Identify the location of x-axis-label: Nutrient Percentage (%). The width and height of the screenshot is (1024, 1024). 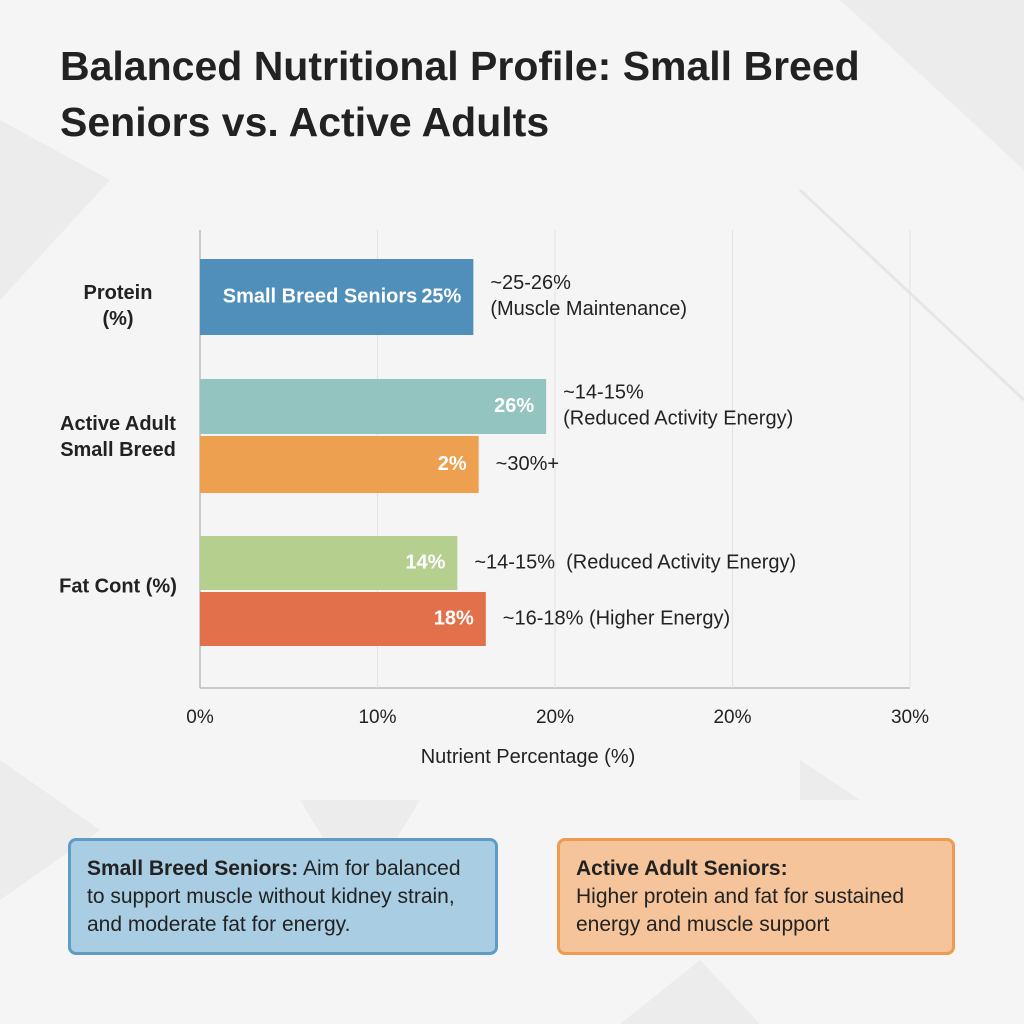
(528, 757).